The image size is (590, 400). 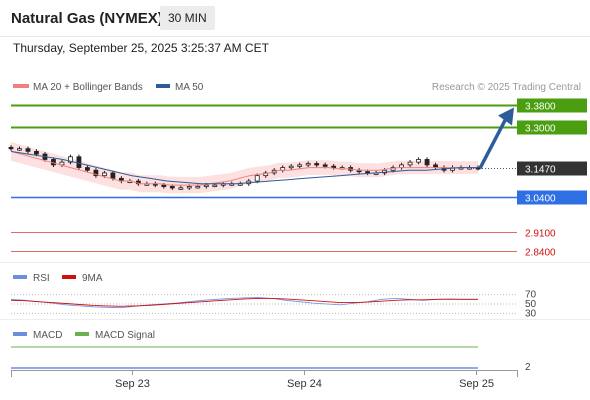 I want to click on ma20-legend-swatch, so click(x=21, y=86).